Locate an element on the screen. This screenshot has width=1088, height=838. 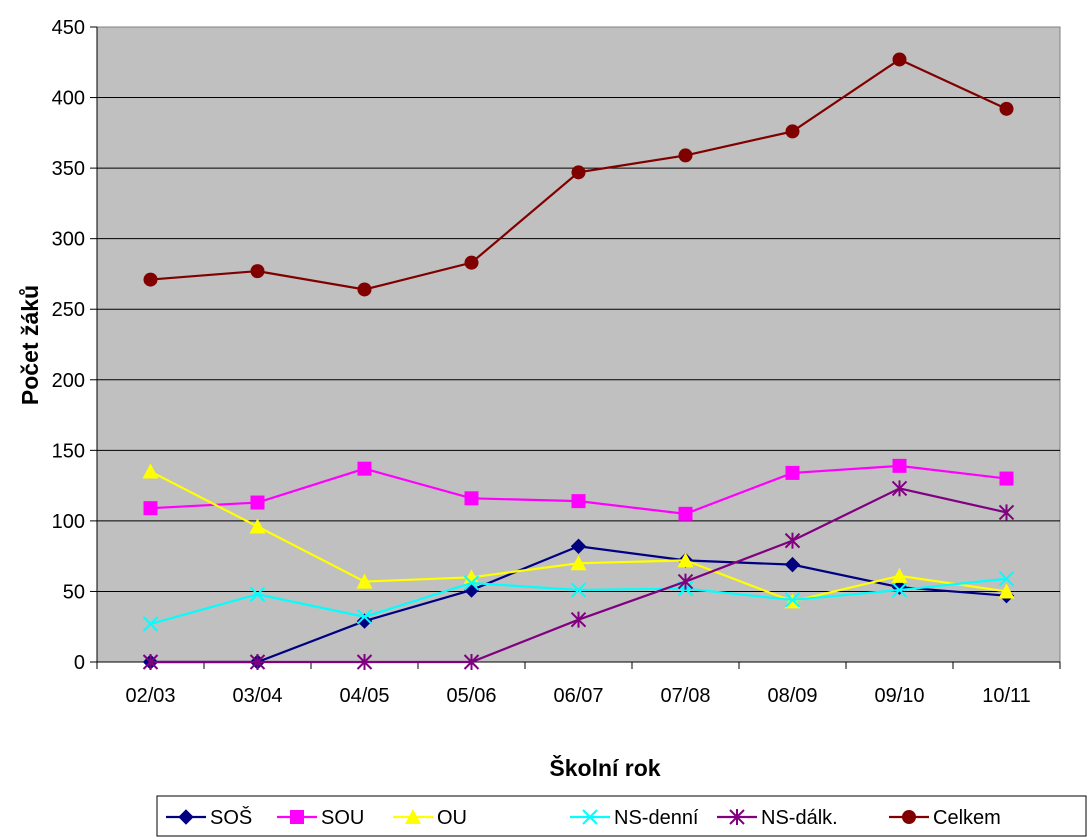
legend-label: NS-denní is located at coordinates (656, 818).